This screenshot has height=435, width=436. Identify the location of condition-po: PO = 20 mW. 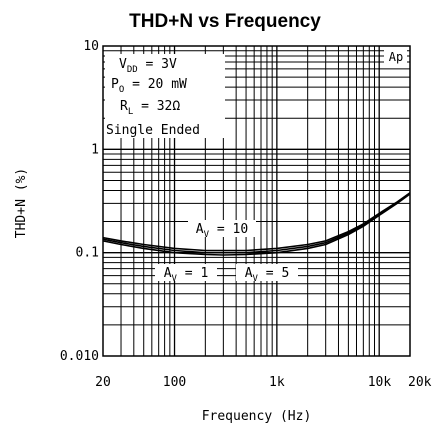
(149, 86).